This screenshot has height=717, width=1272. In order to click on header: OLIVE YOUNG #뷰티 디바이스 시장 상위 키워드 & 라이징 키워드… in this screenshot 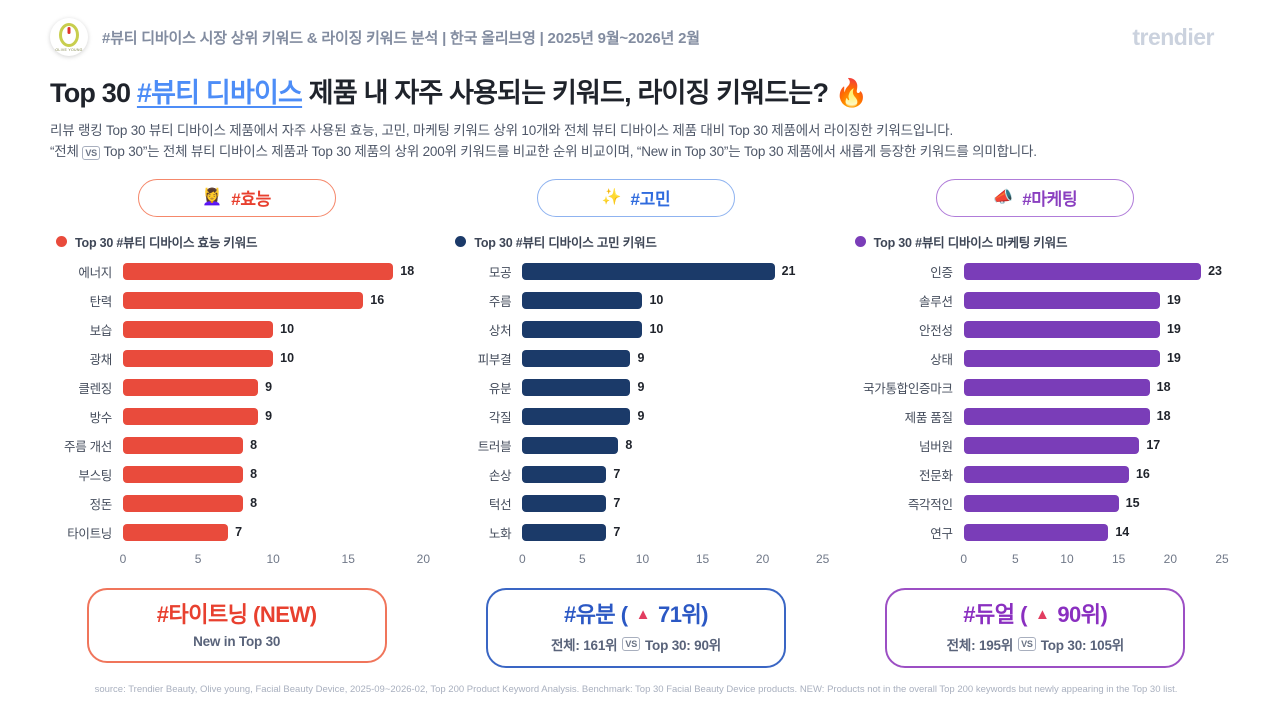, I will do `click(636, 28)`.